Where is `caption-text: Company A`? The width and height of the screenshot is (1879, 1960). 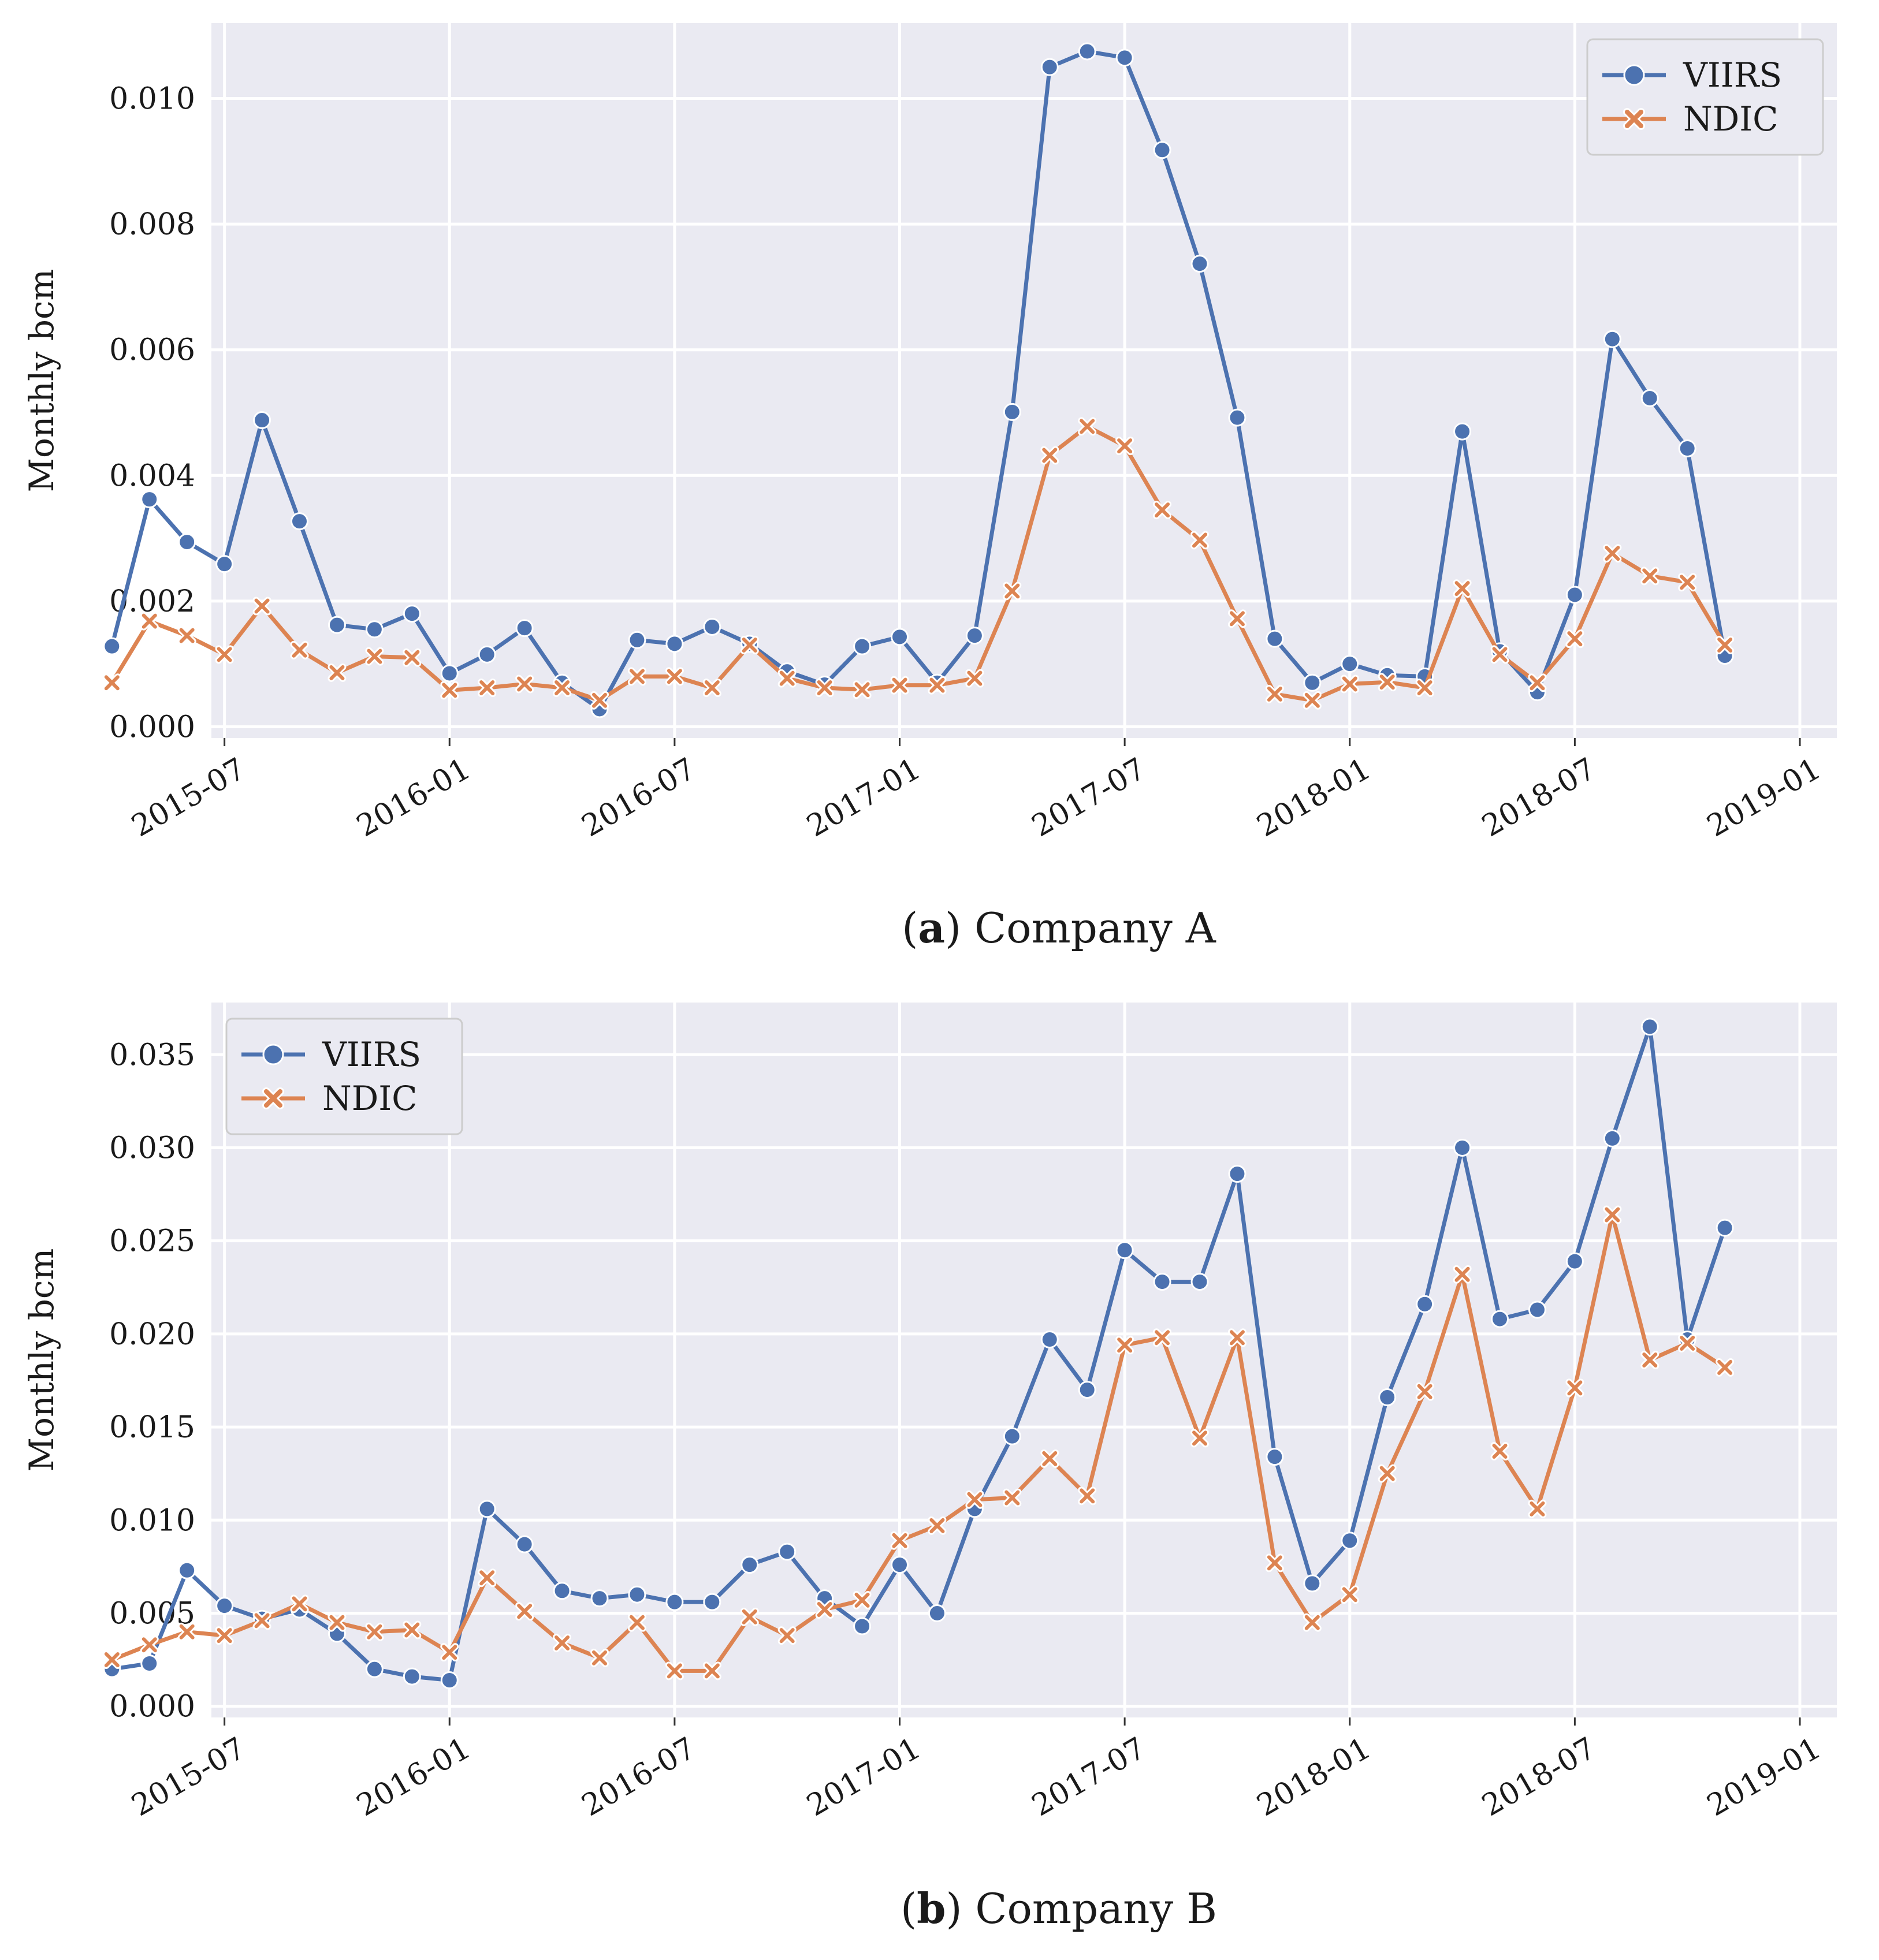
caption-text: Company A is located at coordinates (1095, 928).